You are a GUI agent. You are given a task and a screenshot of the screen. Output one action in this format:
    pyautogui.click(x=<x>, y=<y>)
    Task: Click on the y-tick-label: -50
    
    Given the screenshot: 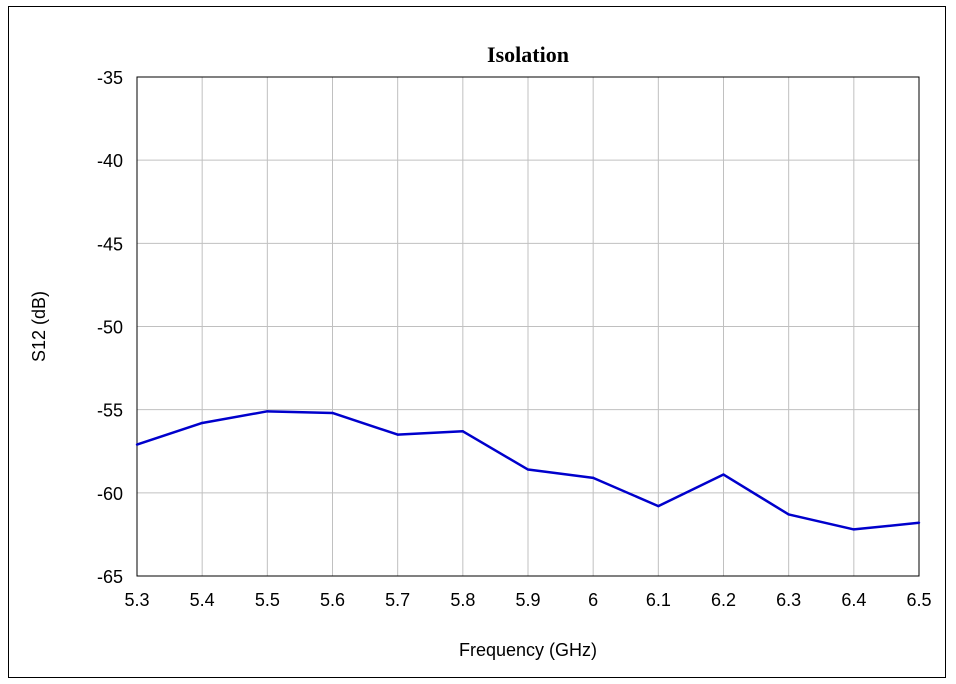 What is the action you would take?
    pyautogui.click(x=110, y=328)
    